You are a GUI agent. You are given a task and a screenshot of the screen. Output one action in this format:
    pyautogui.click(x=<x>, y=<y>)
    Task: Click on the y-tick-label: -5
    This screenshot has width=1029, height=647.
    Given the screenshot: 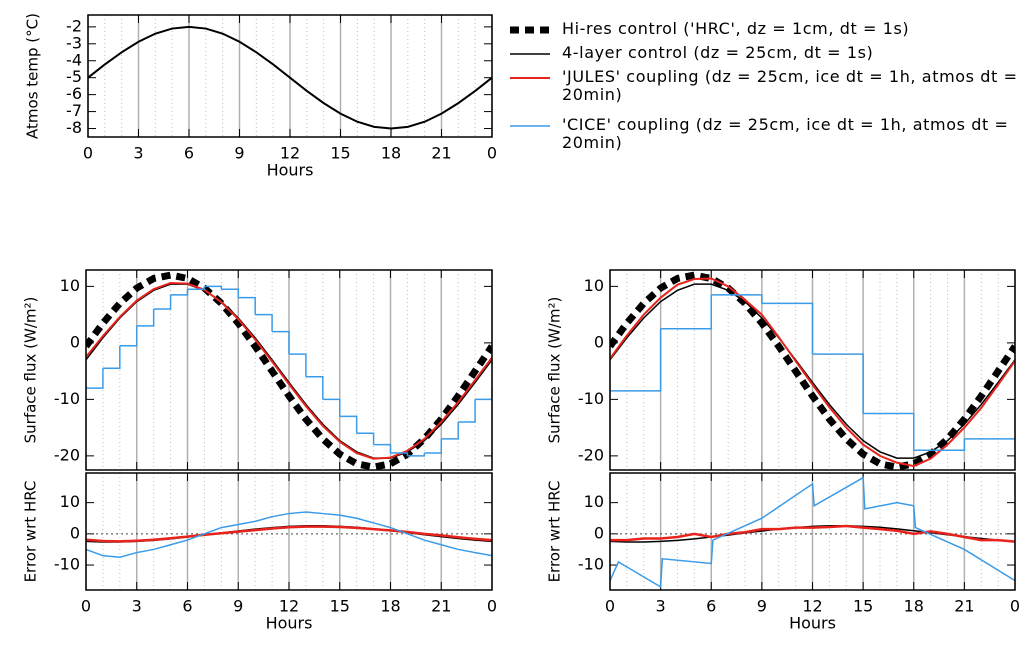 What is the action you would take?
    pyautogui.click(x=74, y=76)
    